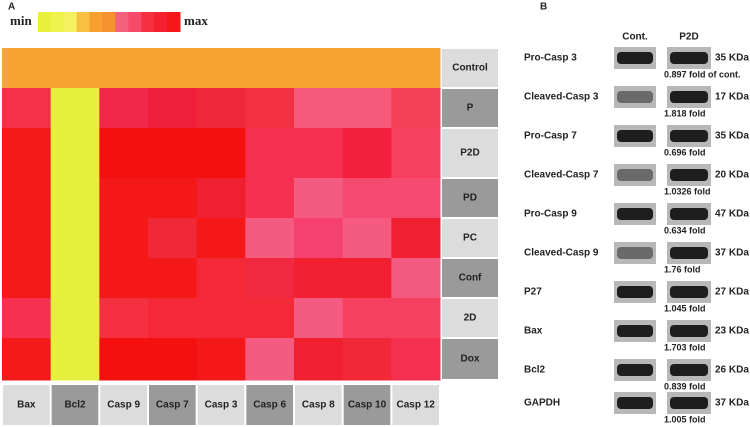 The image size is (750, 427). I want to click on fold-label: 0.839 fold, so click(685, 386).